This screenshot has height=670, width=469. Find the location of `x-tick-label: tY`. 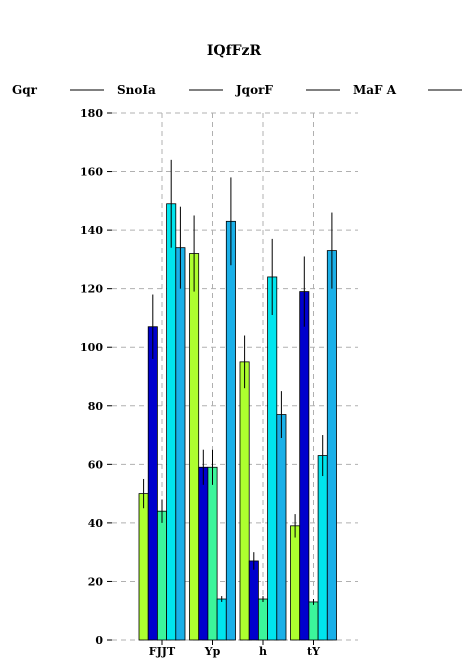

x-tick-label: tY is located at coordinates (313, 651).